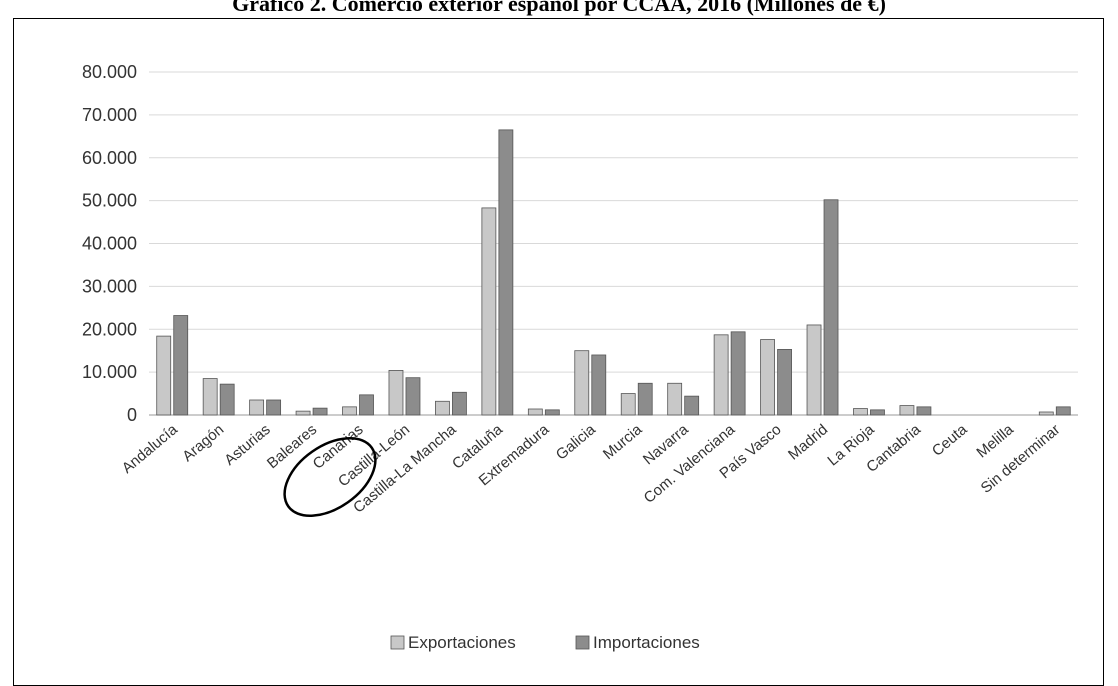 Image resolution: width=1118 pixels, height=686 pixels. I want to click on y-tick-label: 70.000, so click(109, 115).